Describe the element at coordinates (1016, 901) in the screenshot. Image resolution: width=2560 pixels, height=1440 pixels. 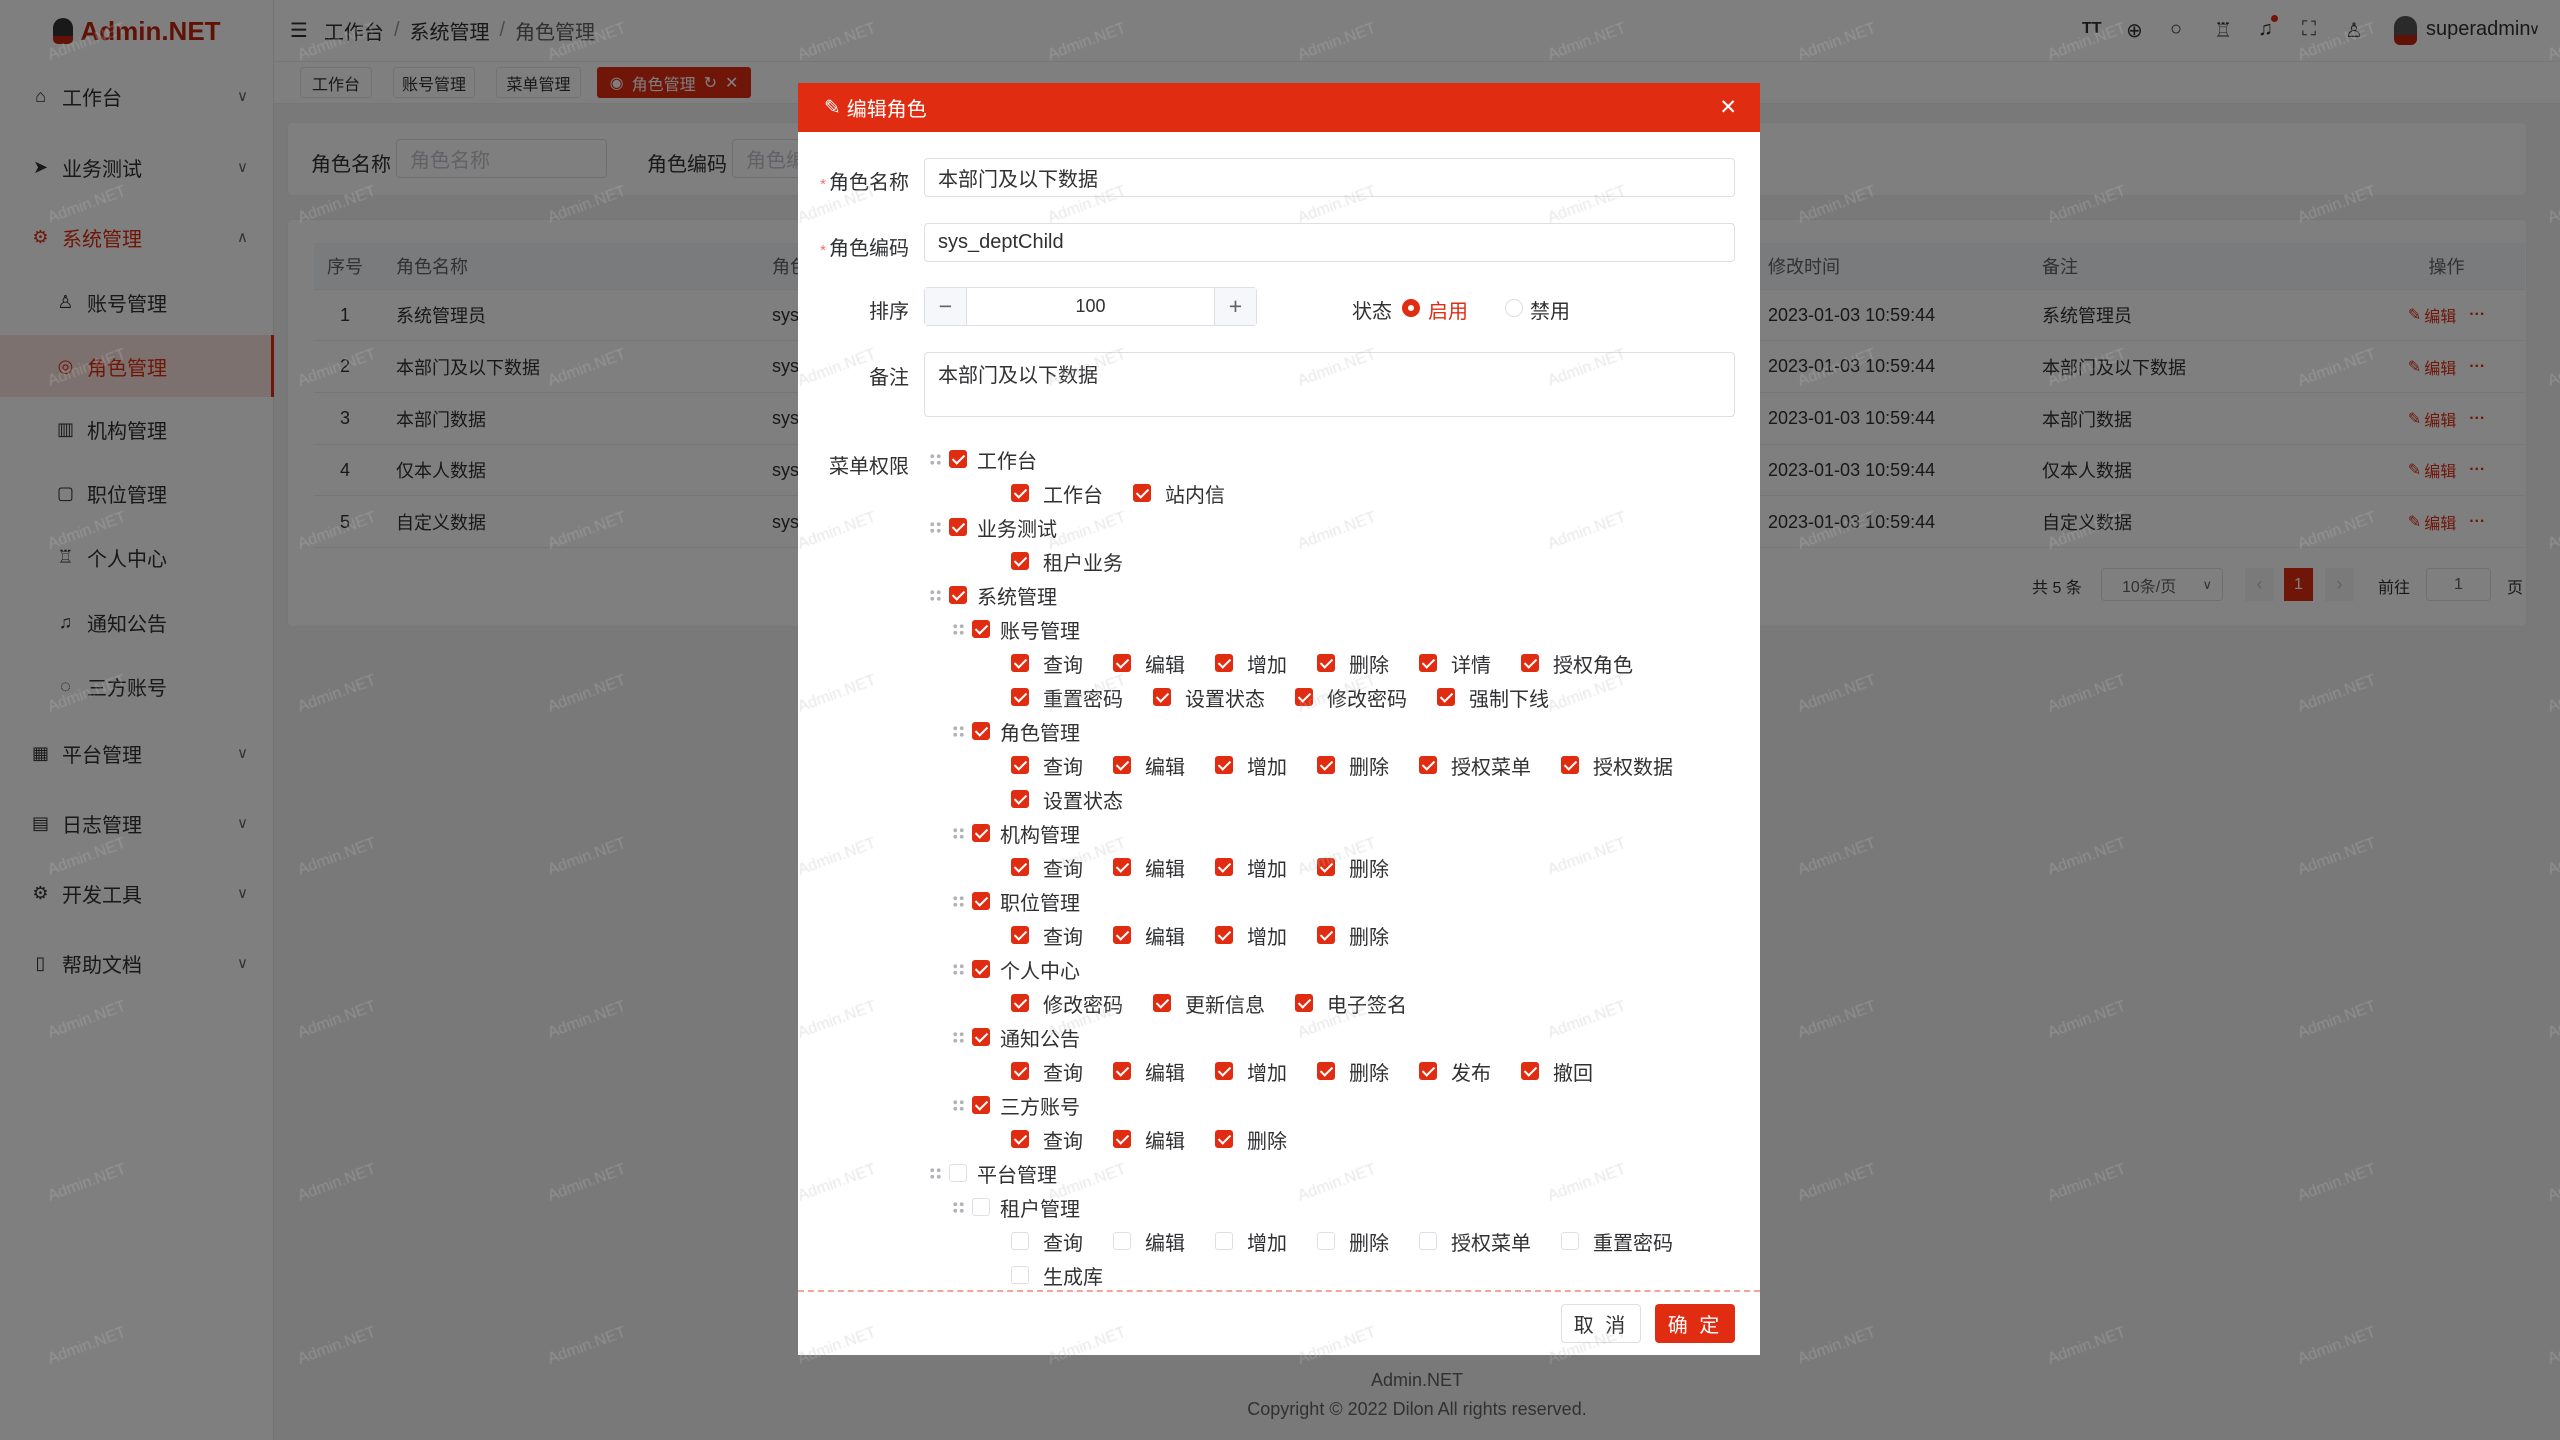
I see `tree-node: 职位管理` at that location.